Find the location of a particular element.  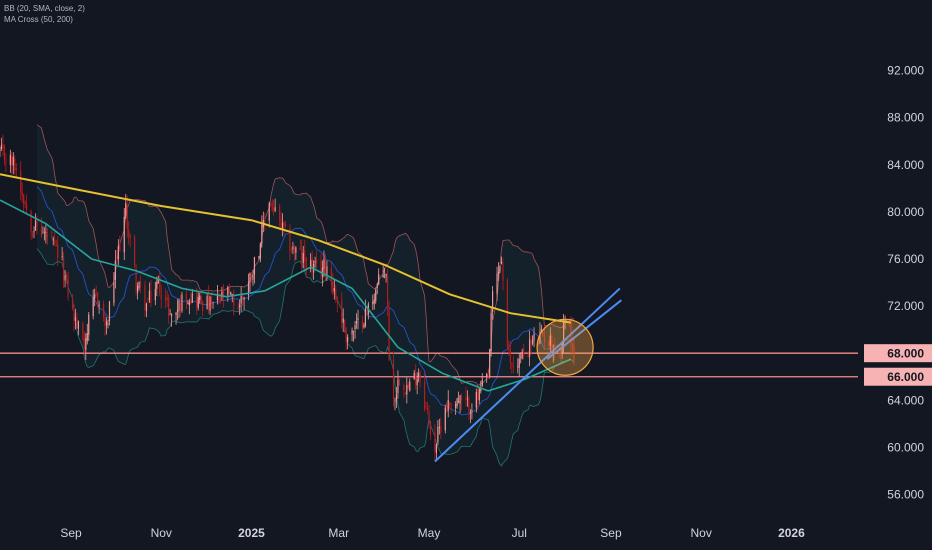

price-tick-label: 56.000 is located at coordinates (905, 494).